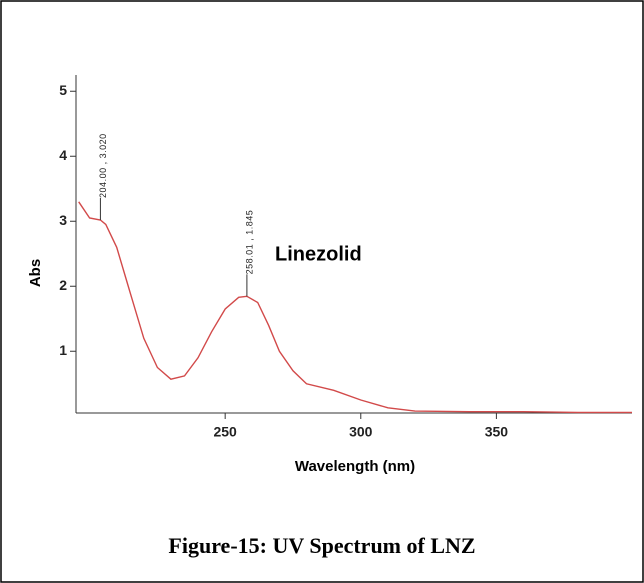 The height and width of the screenshot is (583, 644). Describe the element at coordinates (361, 432) in the screenshot. I see `x-tick-label: 300` at that location.